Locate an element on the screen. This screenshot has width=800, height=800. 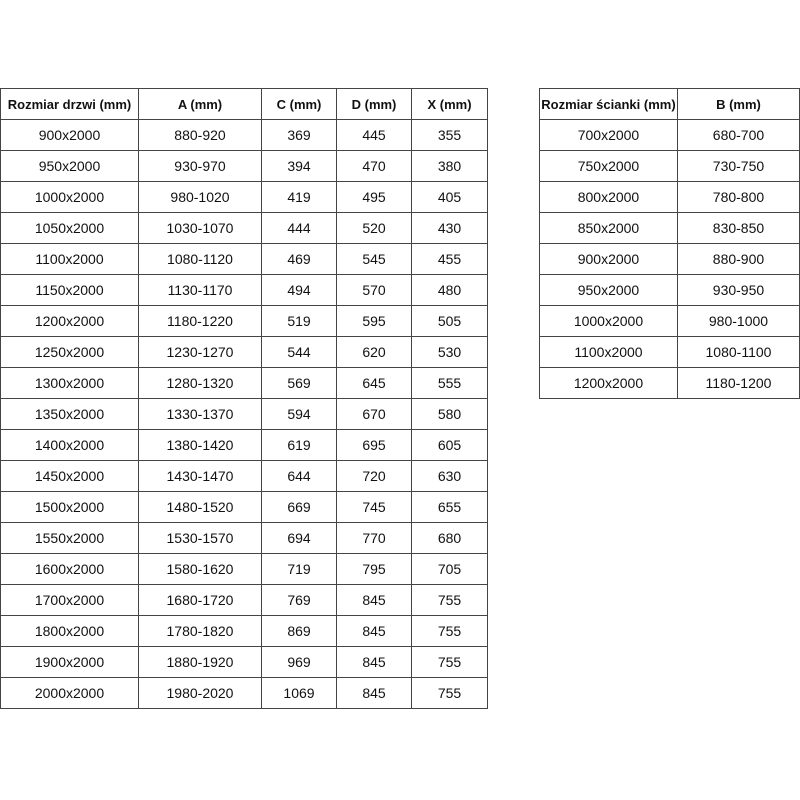
table-cell: 770 is located at coordinates (374, 538).